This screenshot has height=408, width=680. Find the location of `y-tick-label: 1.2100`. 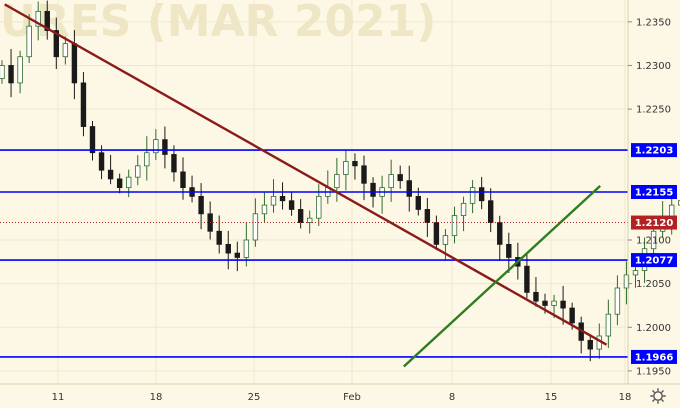

y-tick-label: 1.2100 is located at coordinates (653, 241).